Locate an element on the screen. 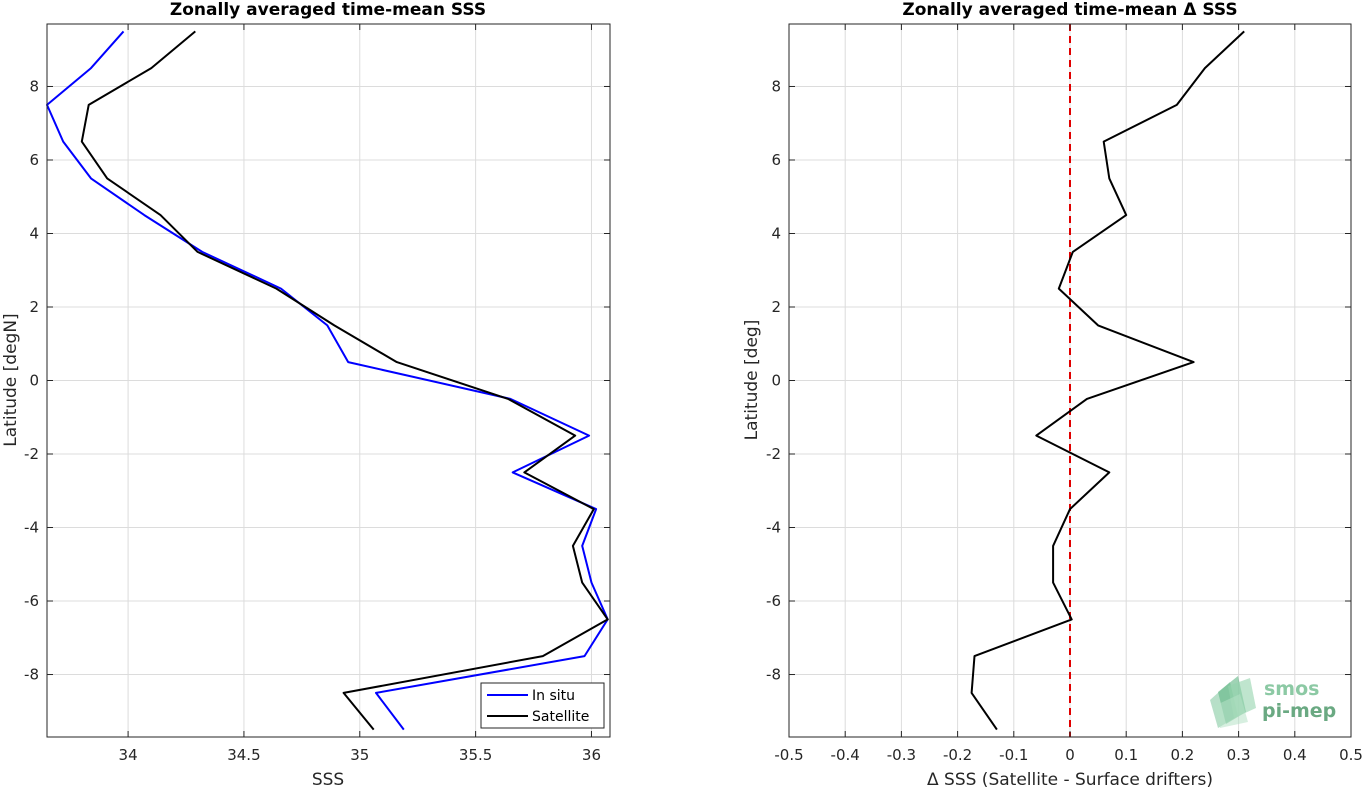  smos-pi-mep-logo: smos pi-mep is located at coordinates (1273, 702).